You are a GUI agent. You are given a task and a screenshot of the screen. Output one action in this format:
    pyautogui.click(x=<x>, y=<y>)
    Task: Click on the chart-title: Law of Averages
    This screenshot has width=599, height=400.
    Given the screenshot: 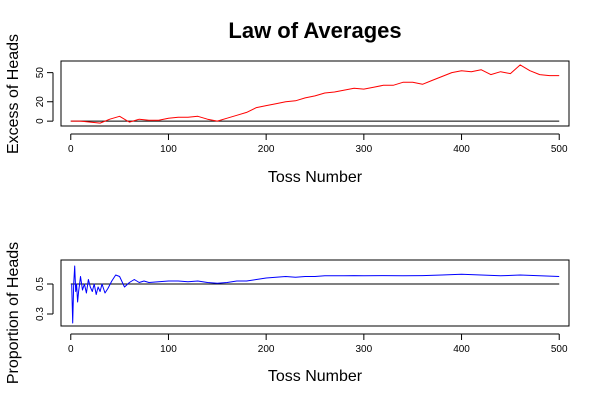 What is the action you would take?
    pyautogui.click(x=314, y=30)
    